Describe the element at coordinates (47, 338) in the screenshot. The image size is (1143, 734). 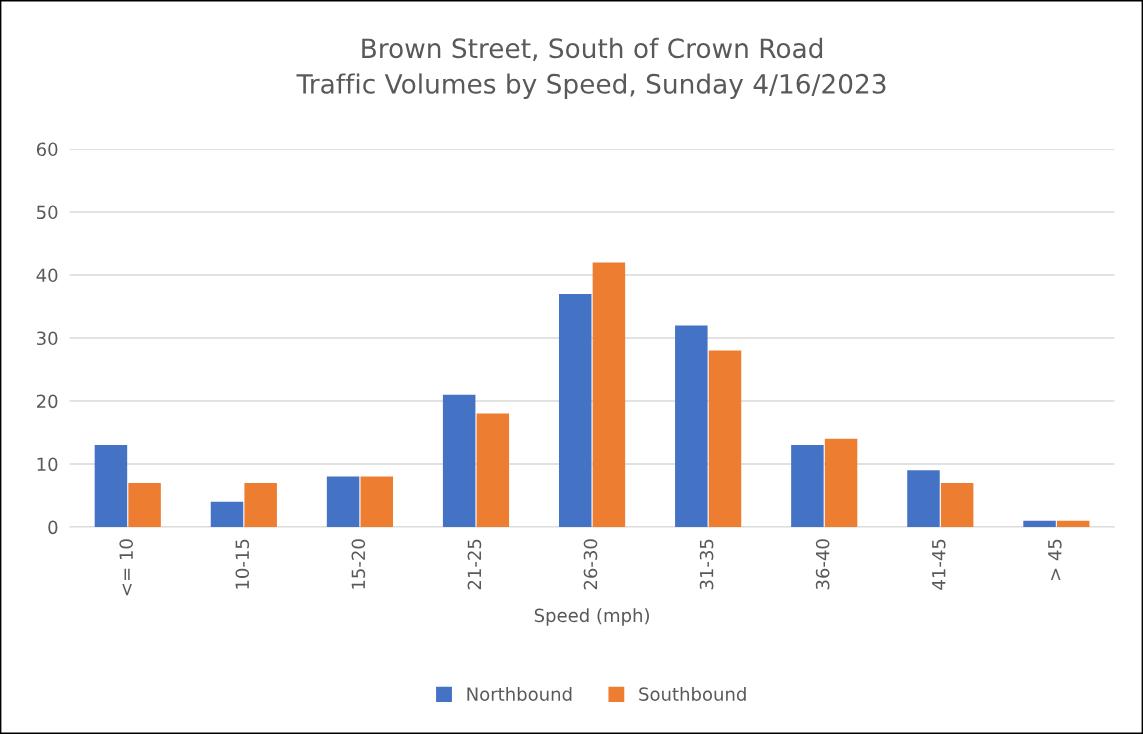
I see `y-tick-label: 30` at that location.